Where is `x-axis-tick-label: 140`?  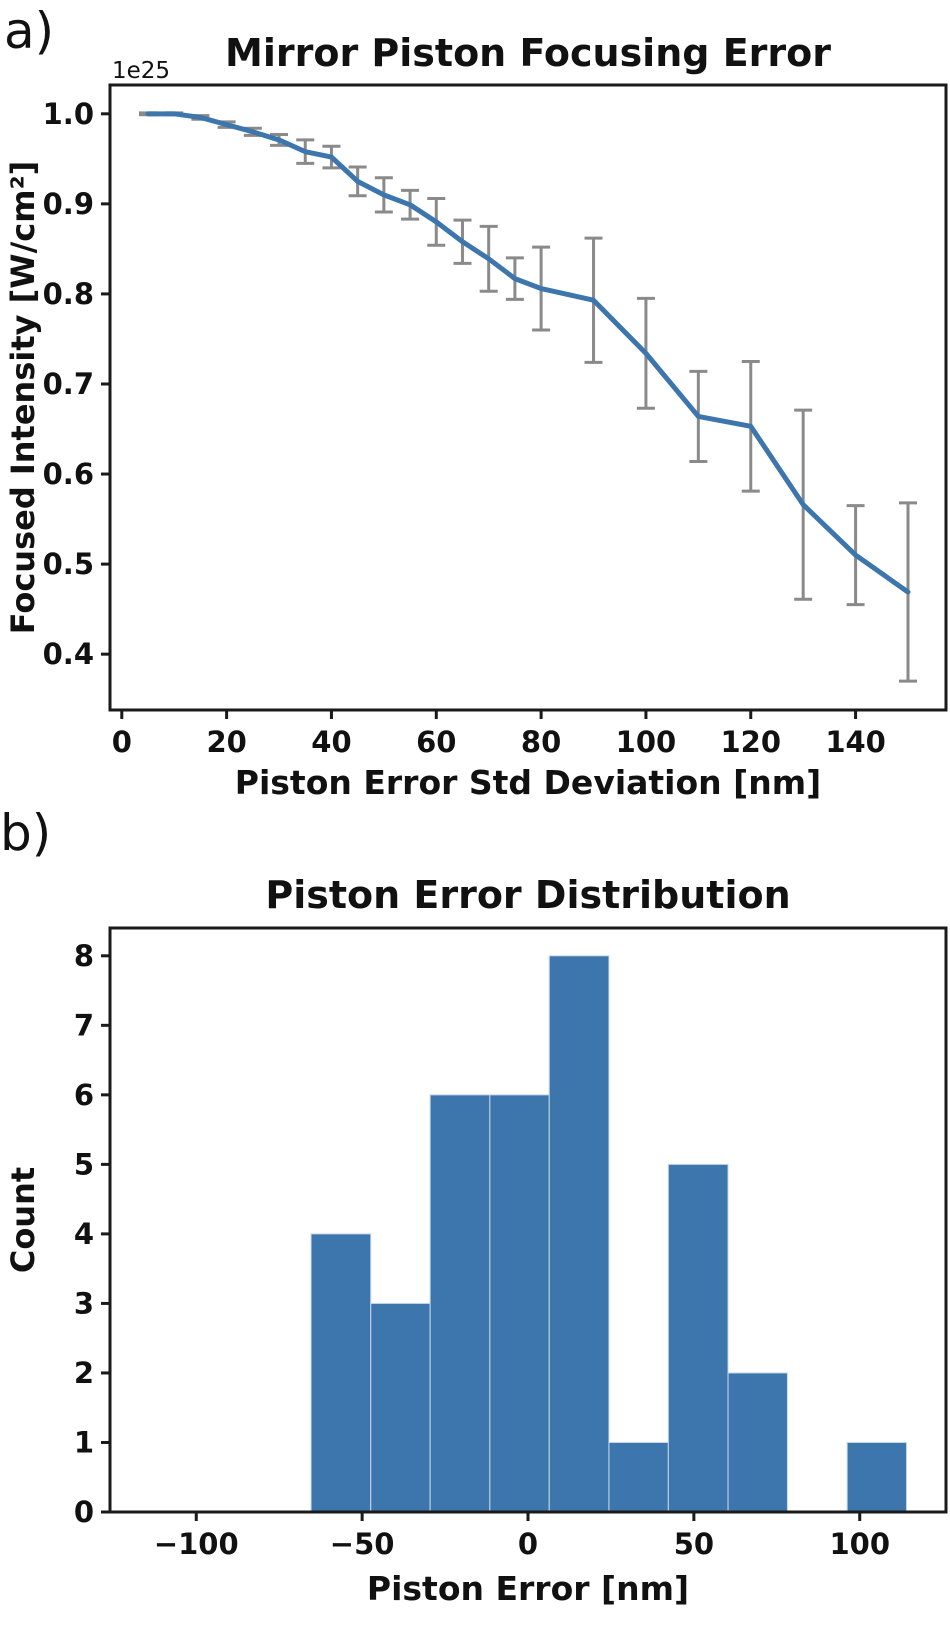
x-axis-tick-label: 140 is located at coordinates (855, 742).